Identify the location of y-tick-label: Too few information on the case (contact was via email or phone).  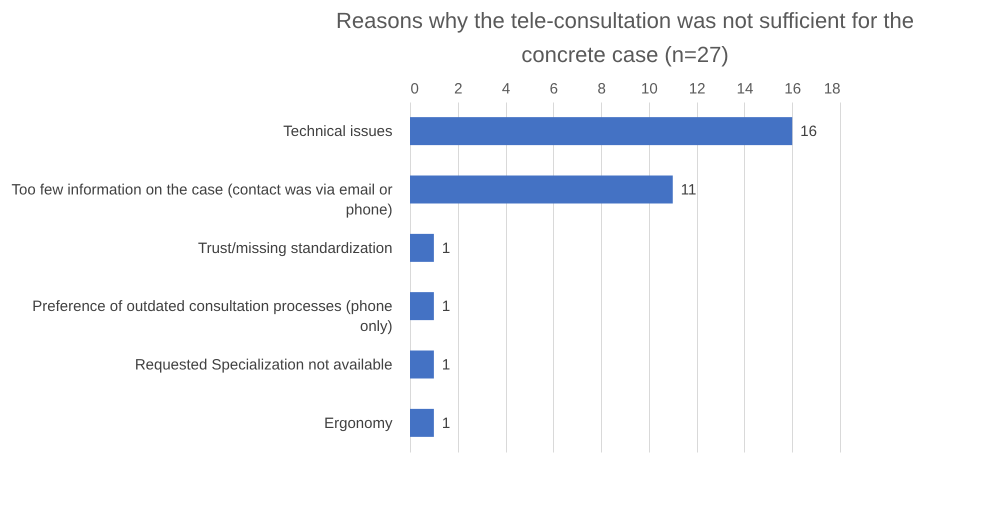
(201, 200).